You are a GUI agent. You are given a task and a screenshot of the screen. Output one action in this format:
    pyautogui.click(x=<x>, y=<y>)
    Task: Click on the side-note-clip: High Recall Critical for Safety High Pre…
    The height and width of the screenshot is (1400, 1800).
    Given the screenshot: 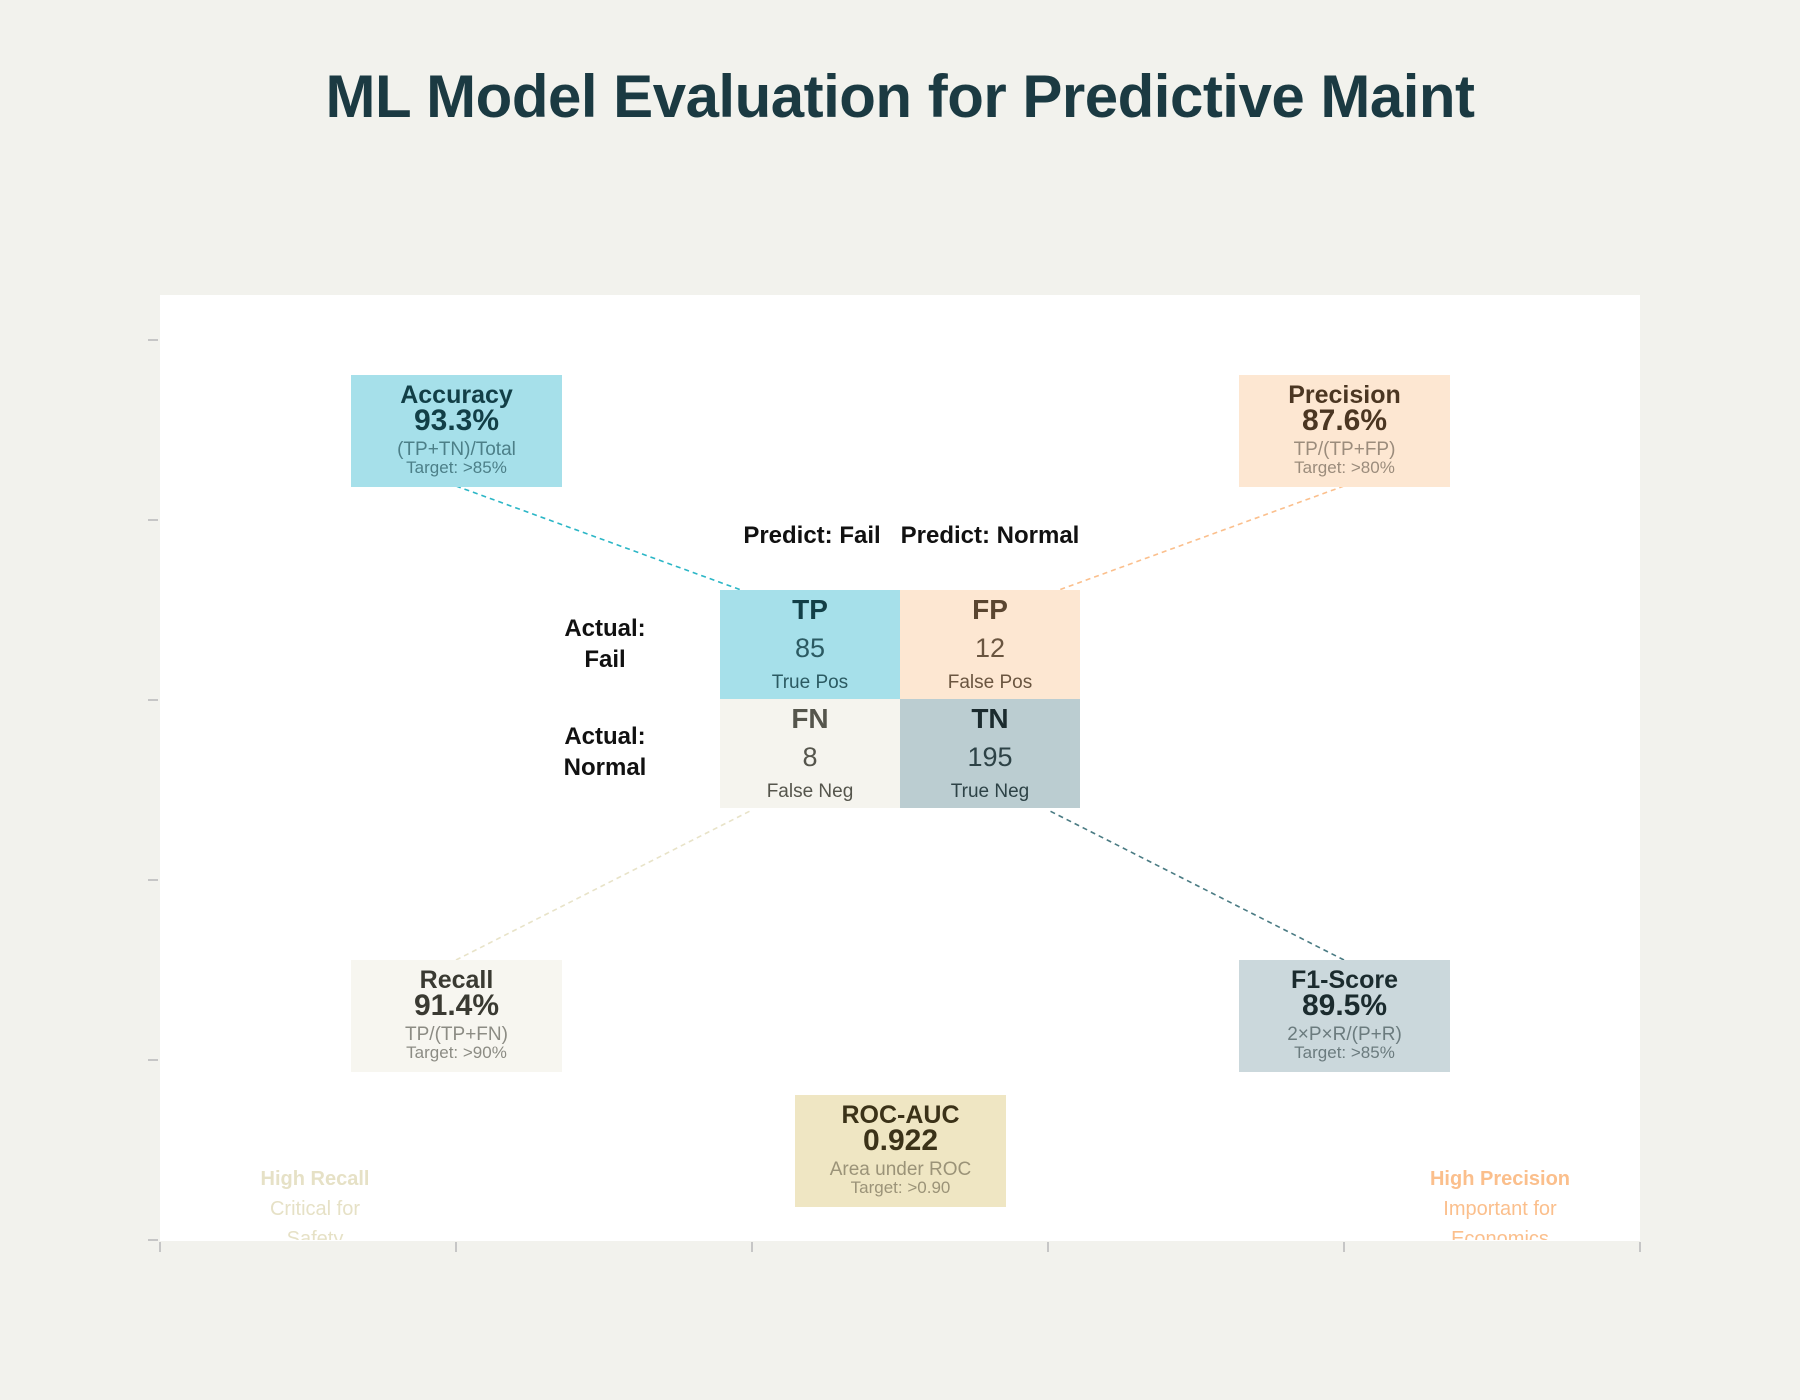 What is the action you would take?
    pyautogui.click(x=900, y=1200)
    